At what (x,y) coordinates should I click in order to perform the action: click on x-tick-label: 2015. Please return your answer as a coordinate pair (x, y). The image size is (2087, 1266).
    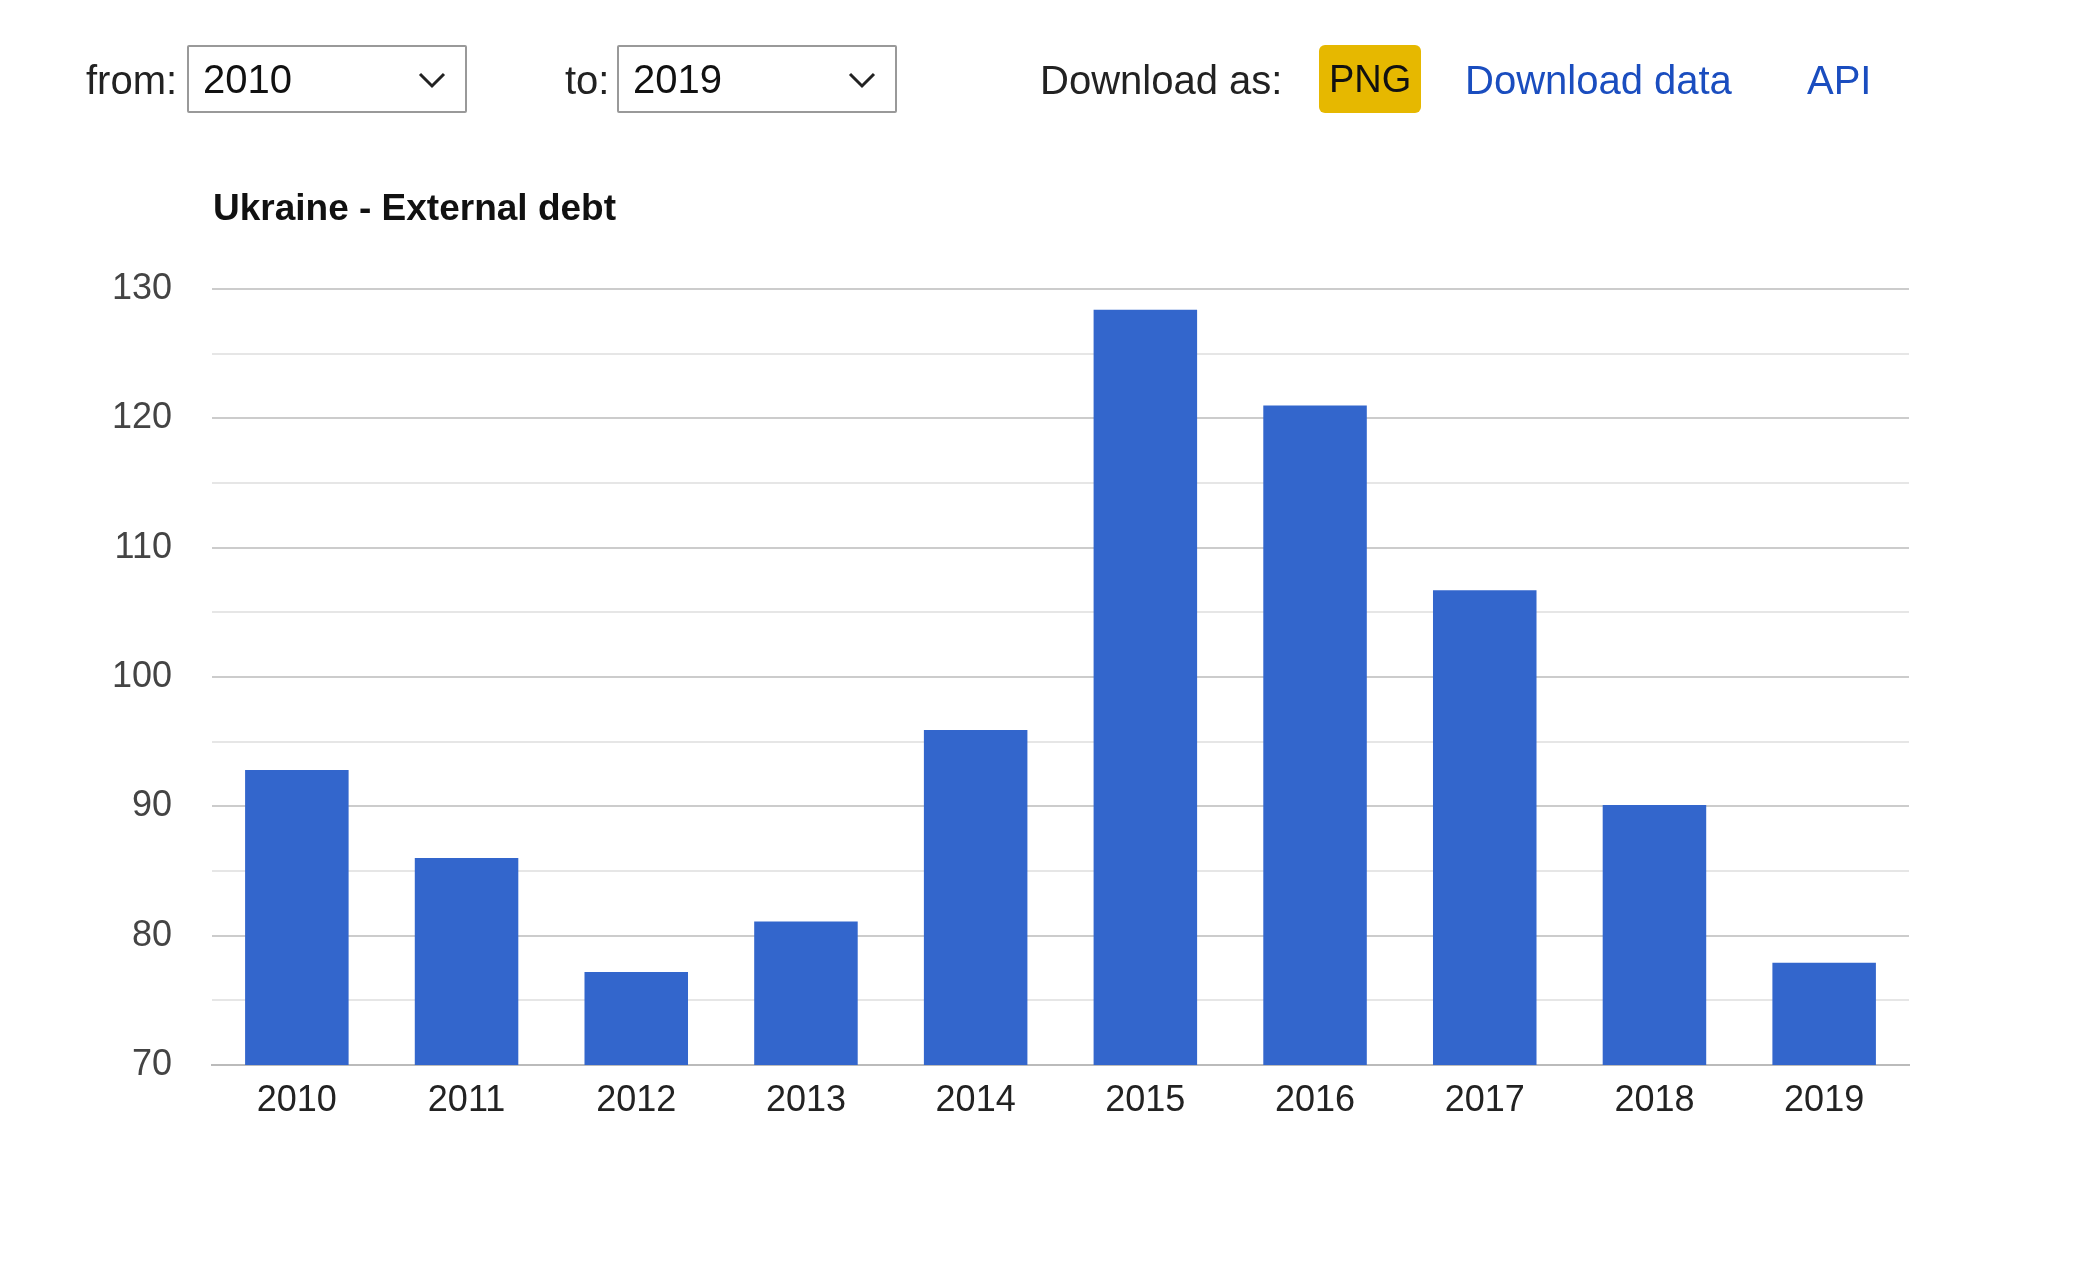
    Looking at the image, I should click on (1145, 1098).